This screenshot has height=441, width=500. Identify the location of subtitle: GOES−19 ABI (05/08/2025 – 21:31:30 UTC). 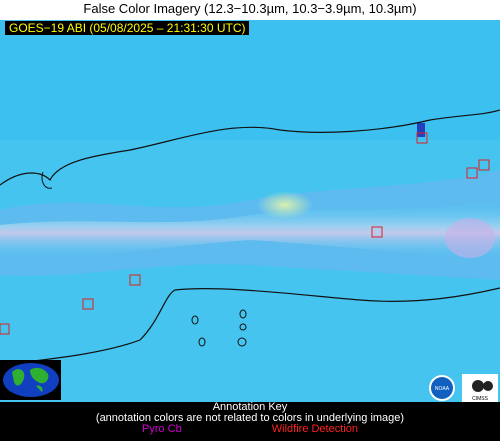
(127, 28).